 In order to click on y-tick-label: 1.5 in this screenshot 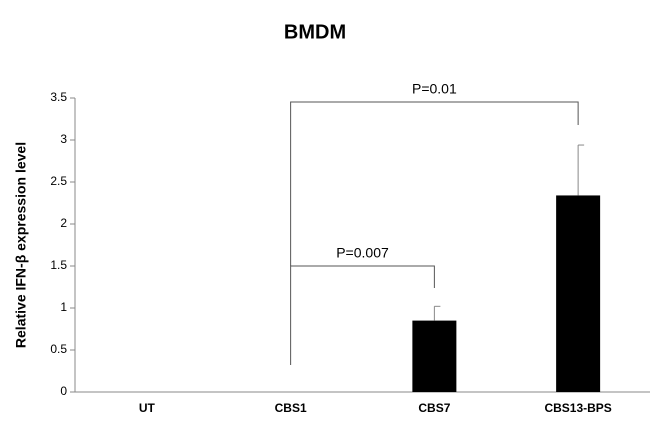, I will do `click(58, 265)`.